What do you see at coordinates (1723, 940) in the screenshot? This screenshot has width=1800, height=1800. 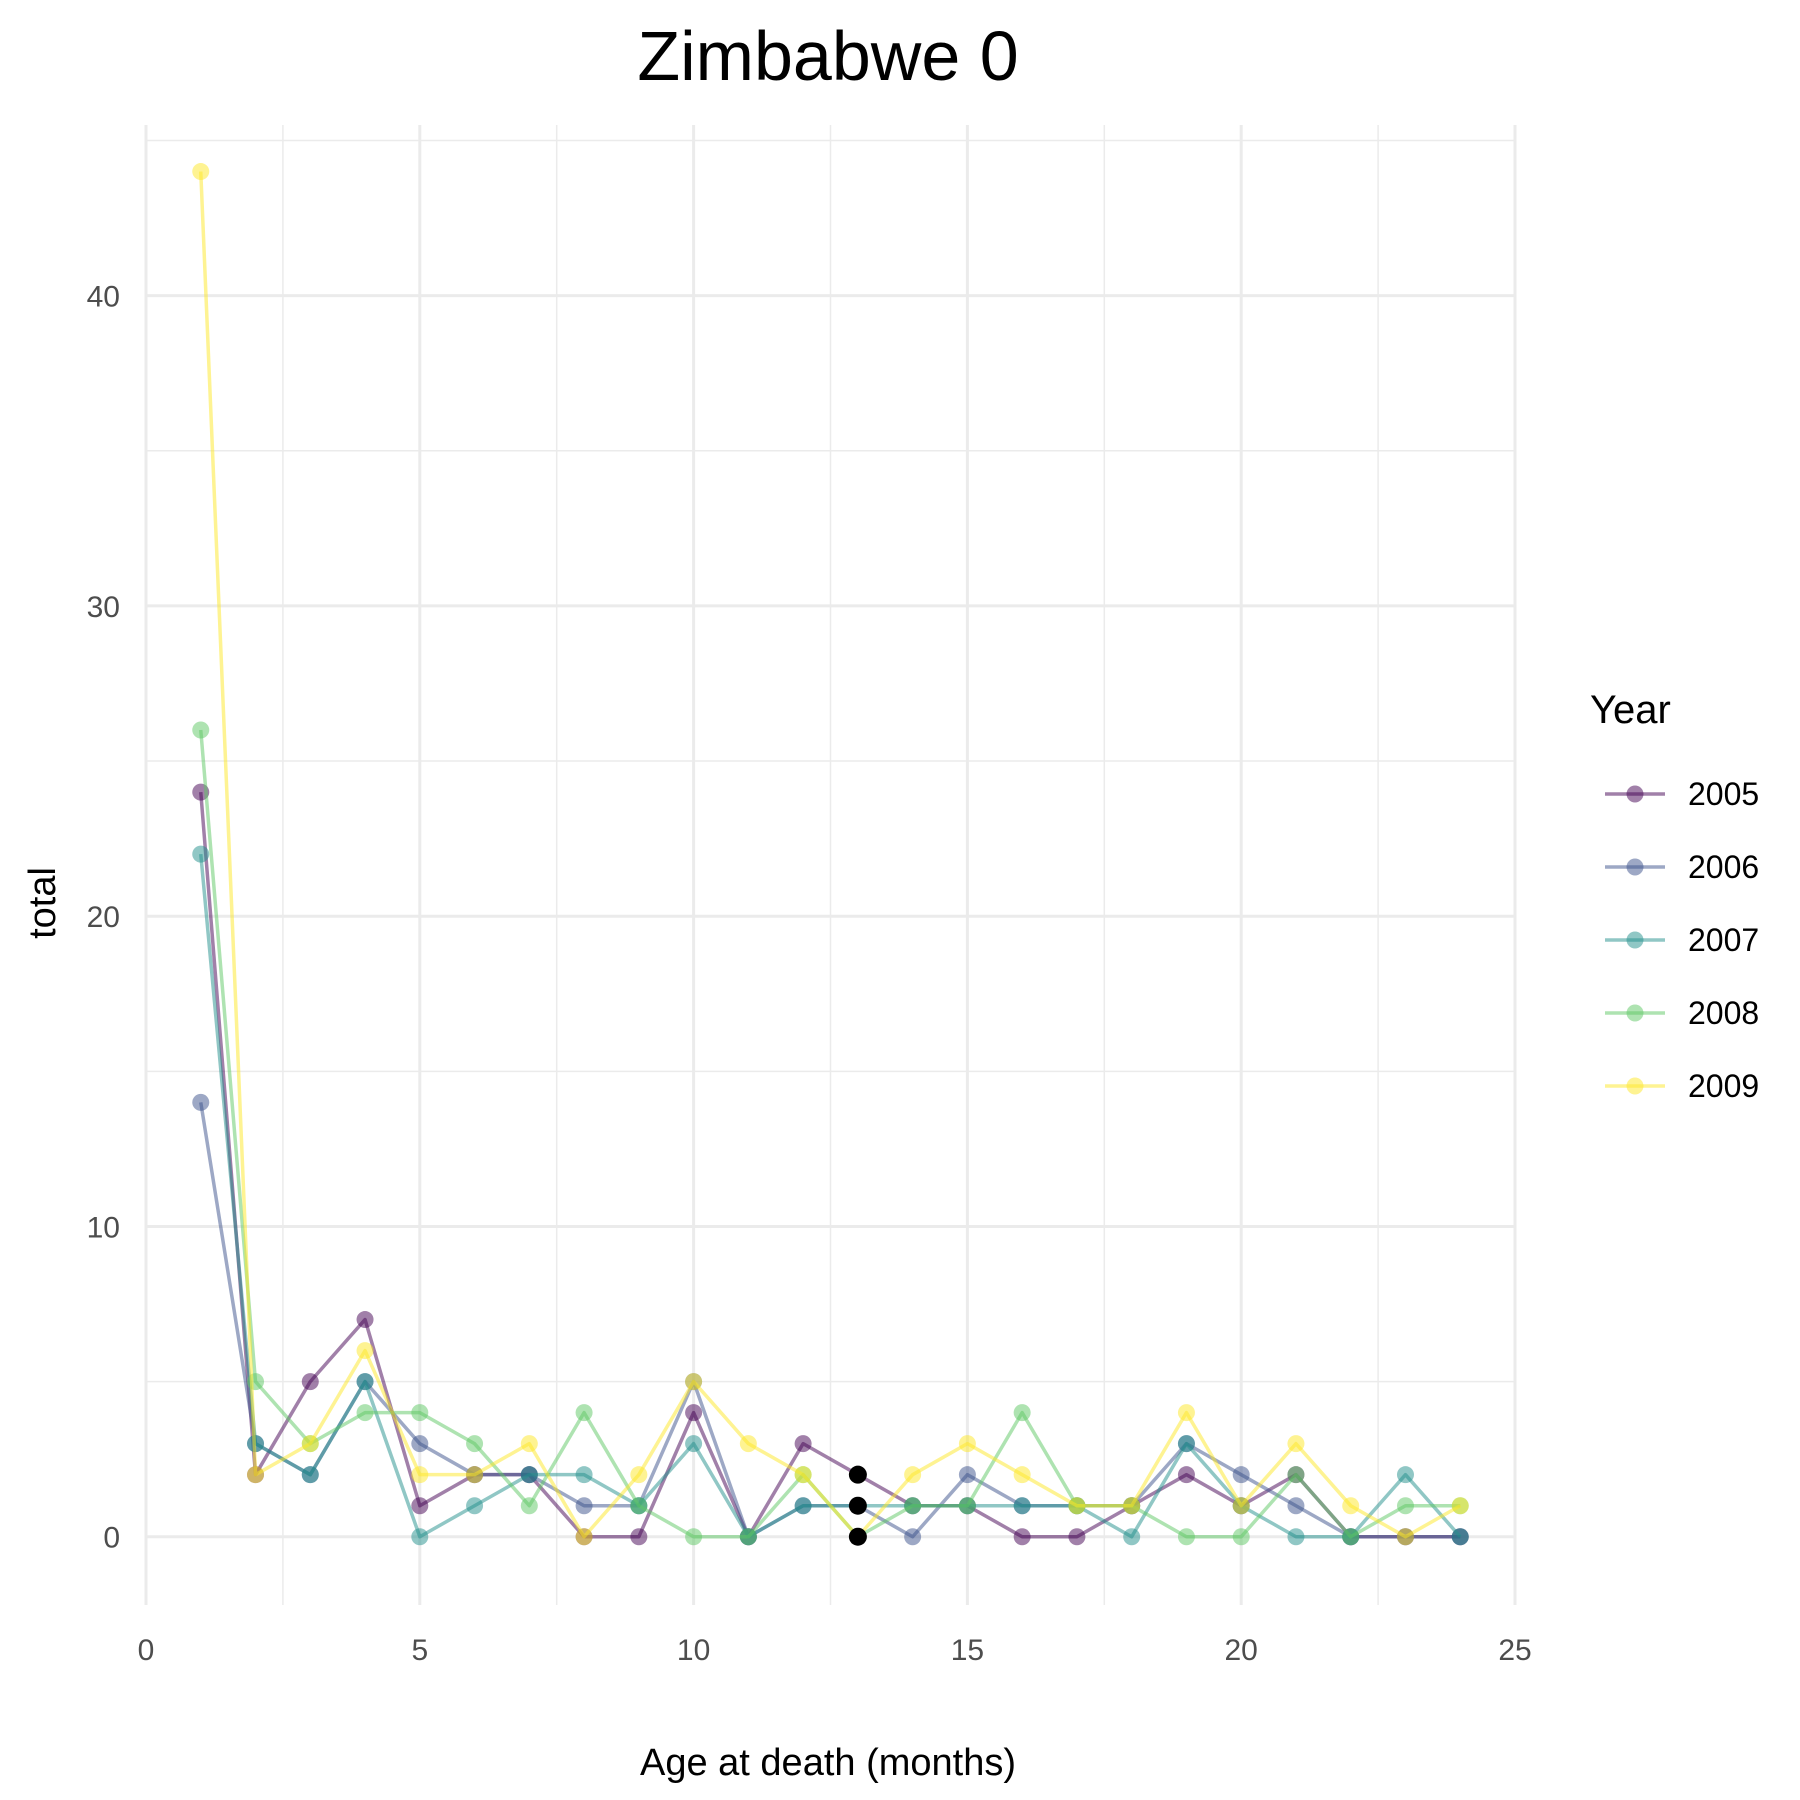 I see `legend-label: 2007` at bounding box center [1723, 940].